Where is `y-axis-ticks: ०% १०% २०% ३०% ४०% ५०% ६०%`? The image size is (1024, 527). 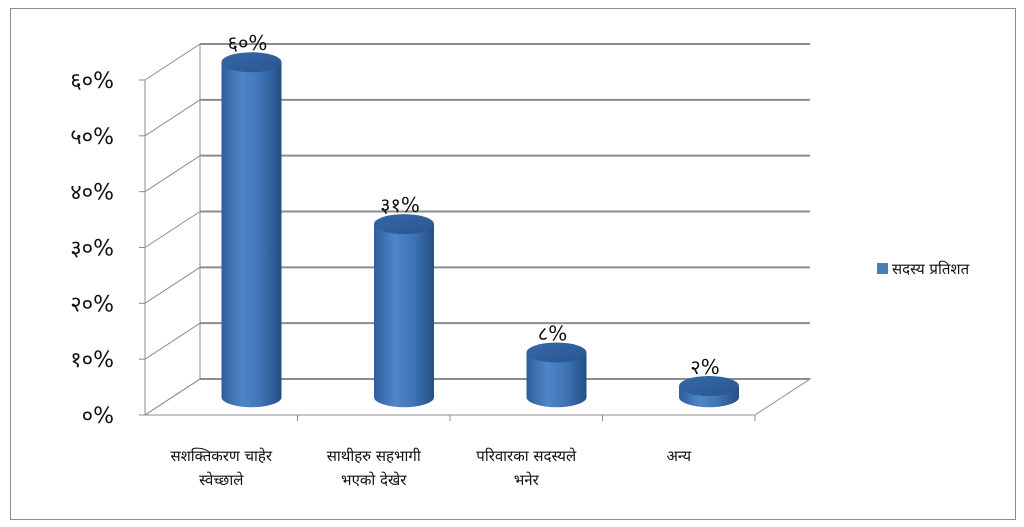 y-axis-ticks: ०% १०% २०% ३०% ४०% ५०% ६०% is located at coordinates (107, 249).